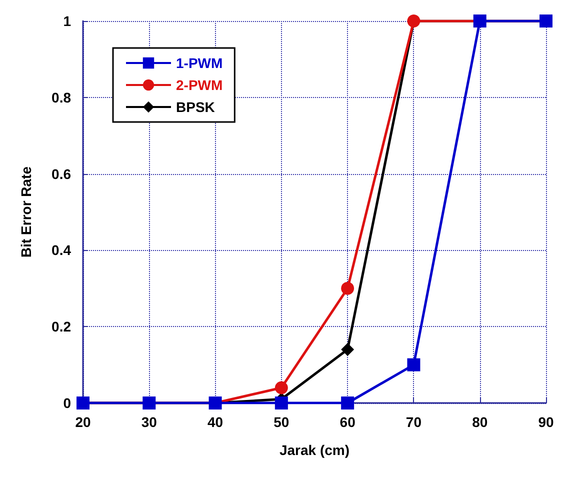 The width and height of the screenshot is (566, 481). What do you see at coordinates (67, 21) in the screenshot?
I see `y-tick-label: 1` at bounding box center [67, 21].